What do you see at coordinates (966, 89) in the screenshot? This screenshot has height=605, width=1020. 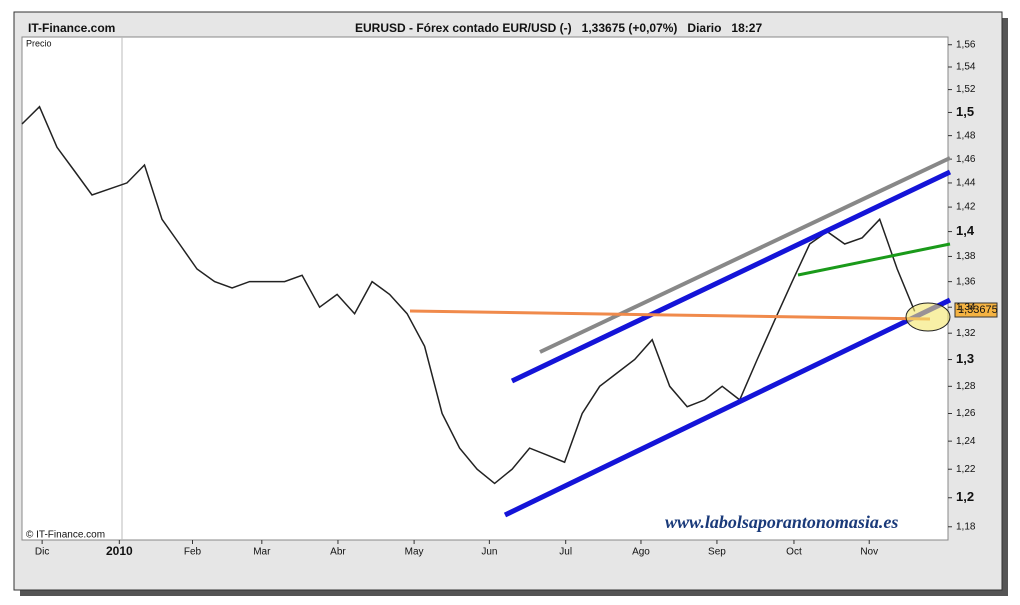 I see `y-tick-label: 1,52` at bounding box center [966, 89].